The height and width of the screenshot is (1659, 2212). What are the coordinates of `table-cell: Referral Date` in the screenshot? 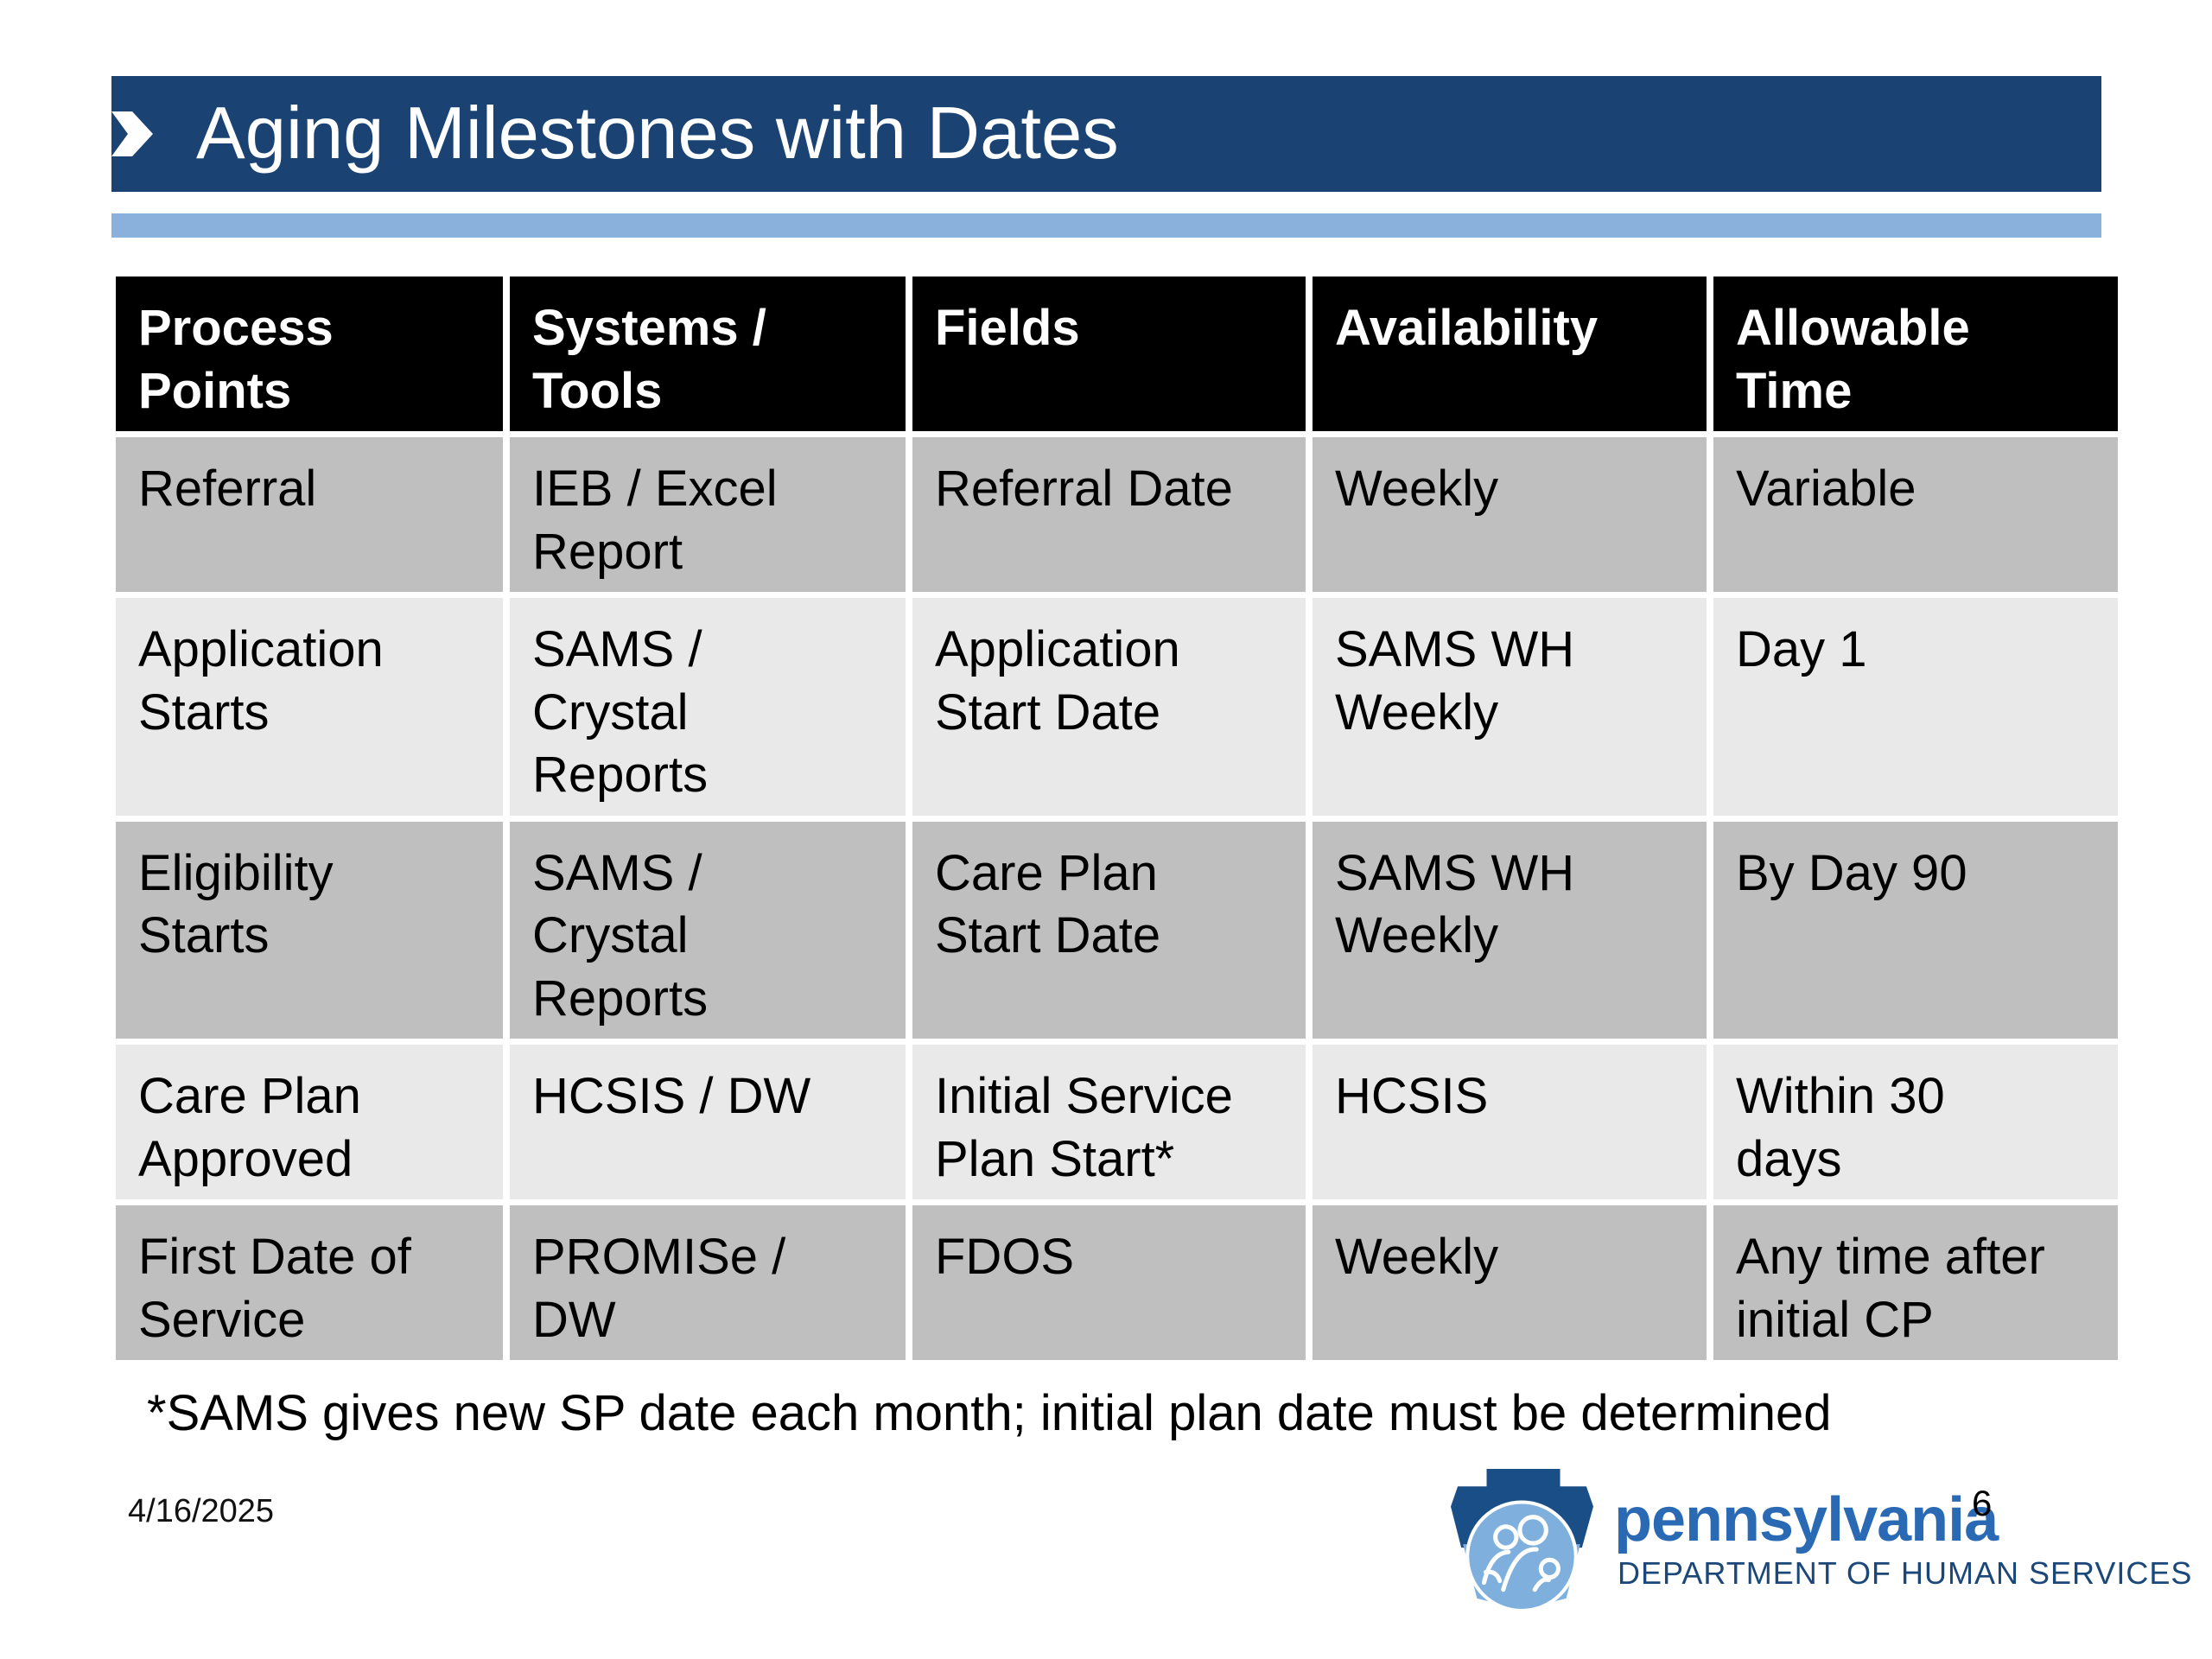 It's located at (1109, 514).